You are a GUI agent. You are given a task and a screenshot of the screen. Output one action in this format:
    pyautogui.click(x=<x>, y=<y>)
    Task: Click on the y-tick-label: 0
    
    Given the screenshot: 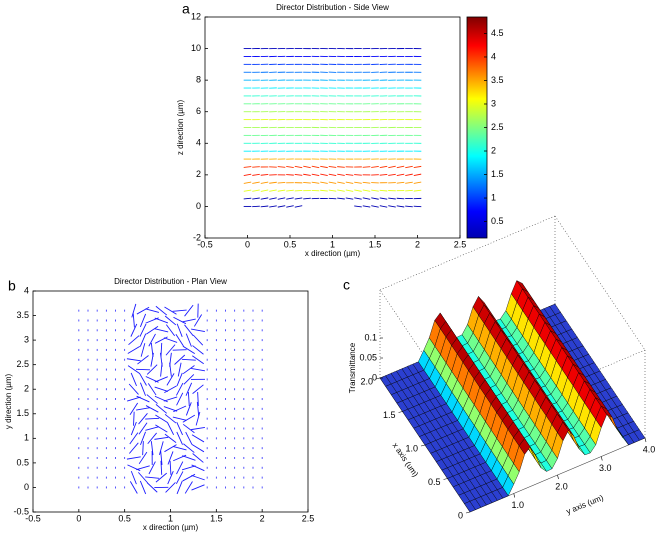 What is the action you would take?
    pyautogui.click(x=26, y=487)
    